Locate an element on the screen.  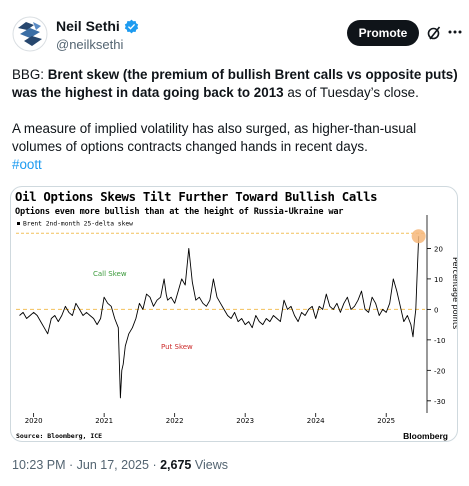
grok-slash-icon is located at coordinates (434, 33).